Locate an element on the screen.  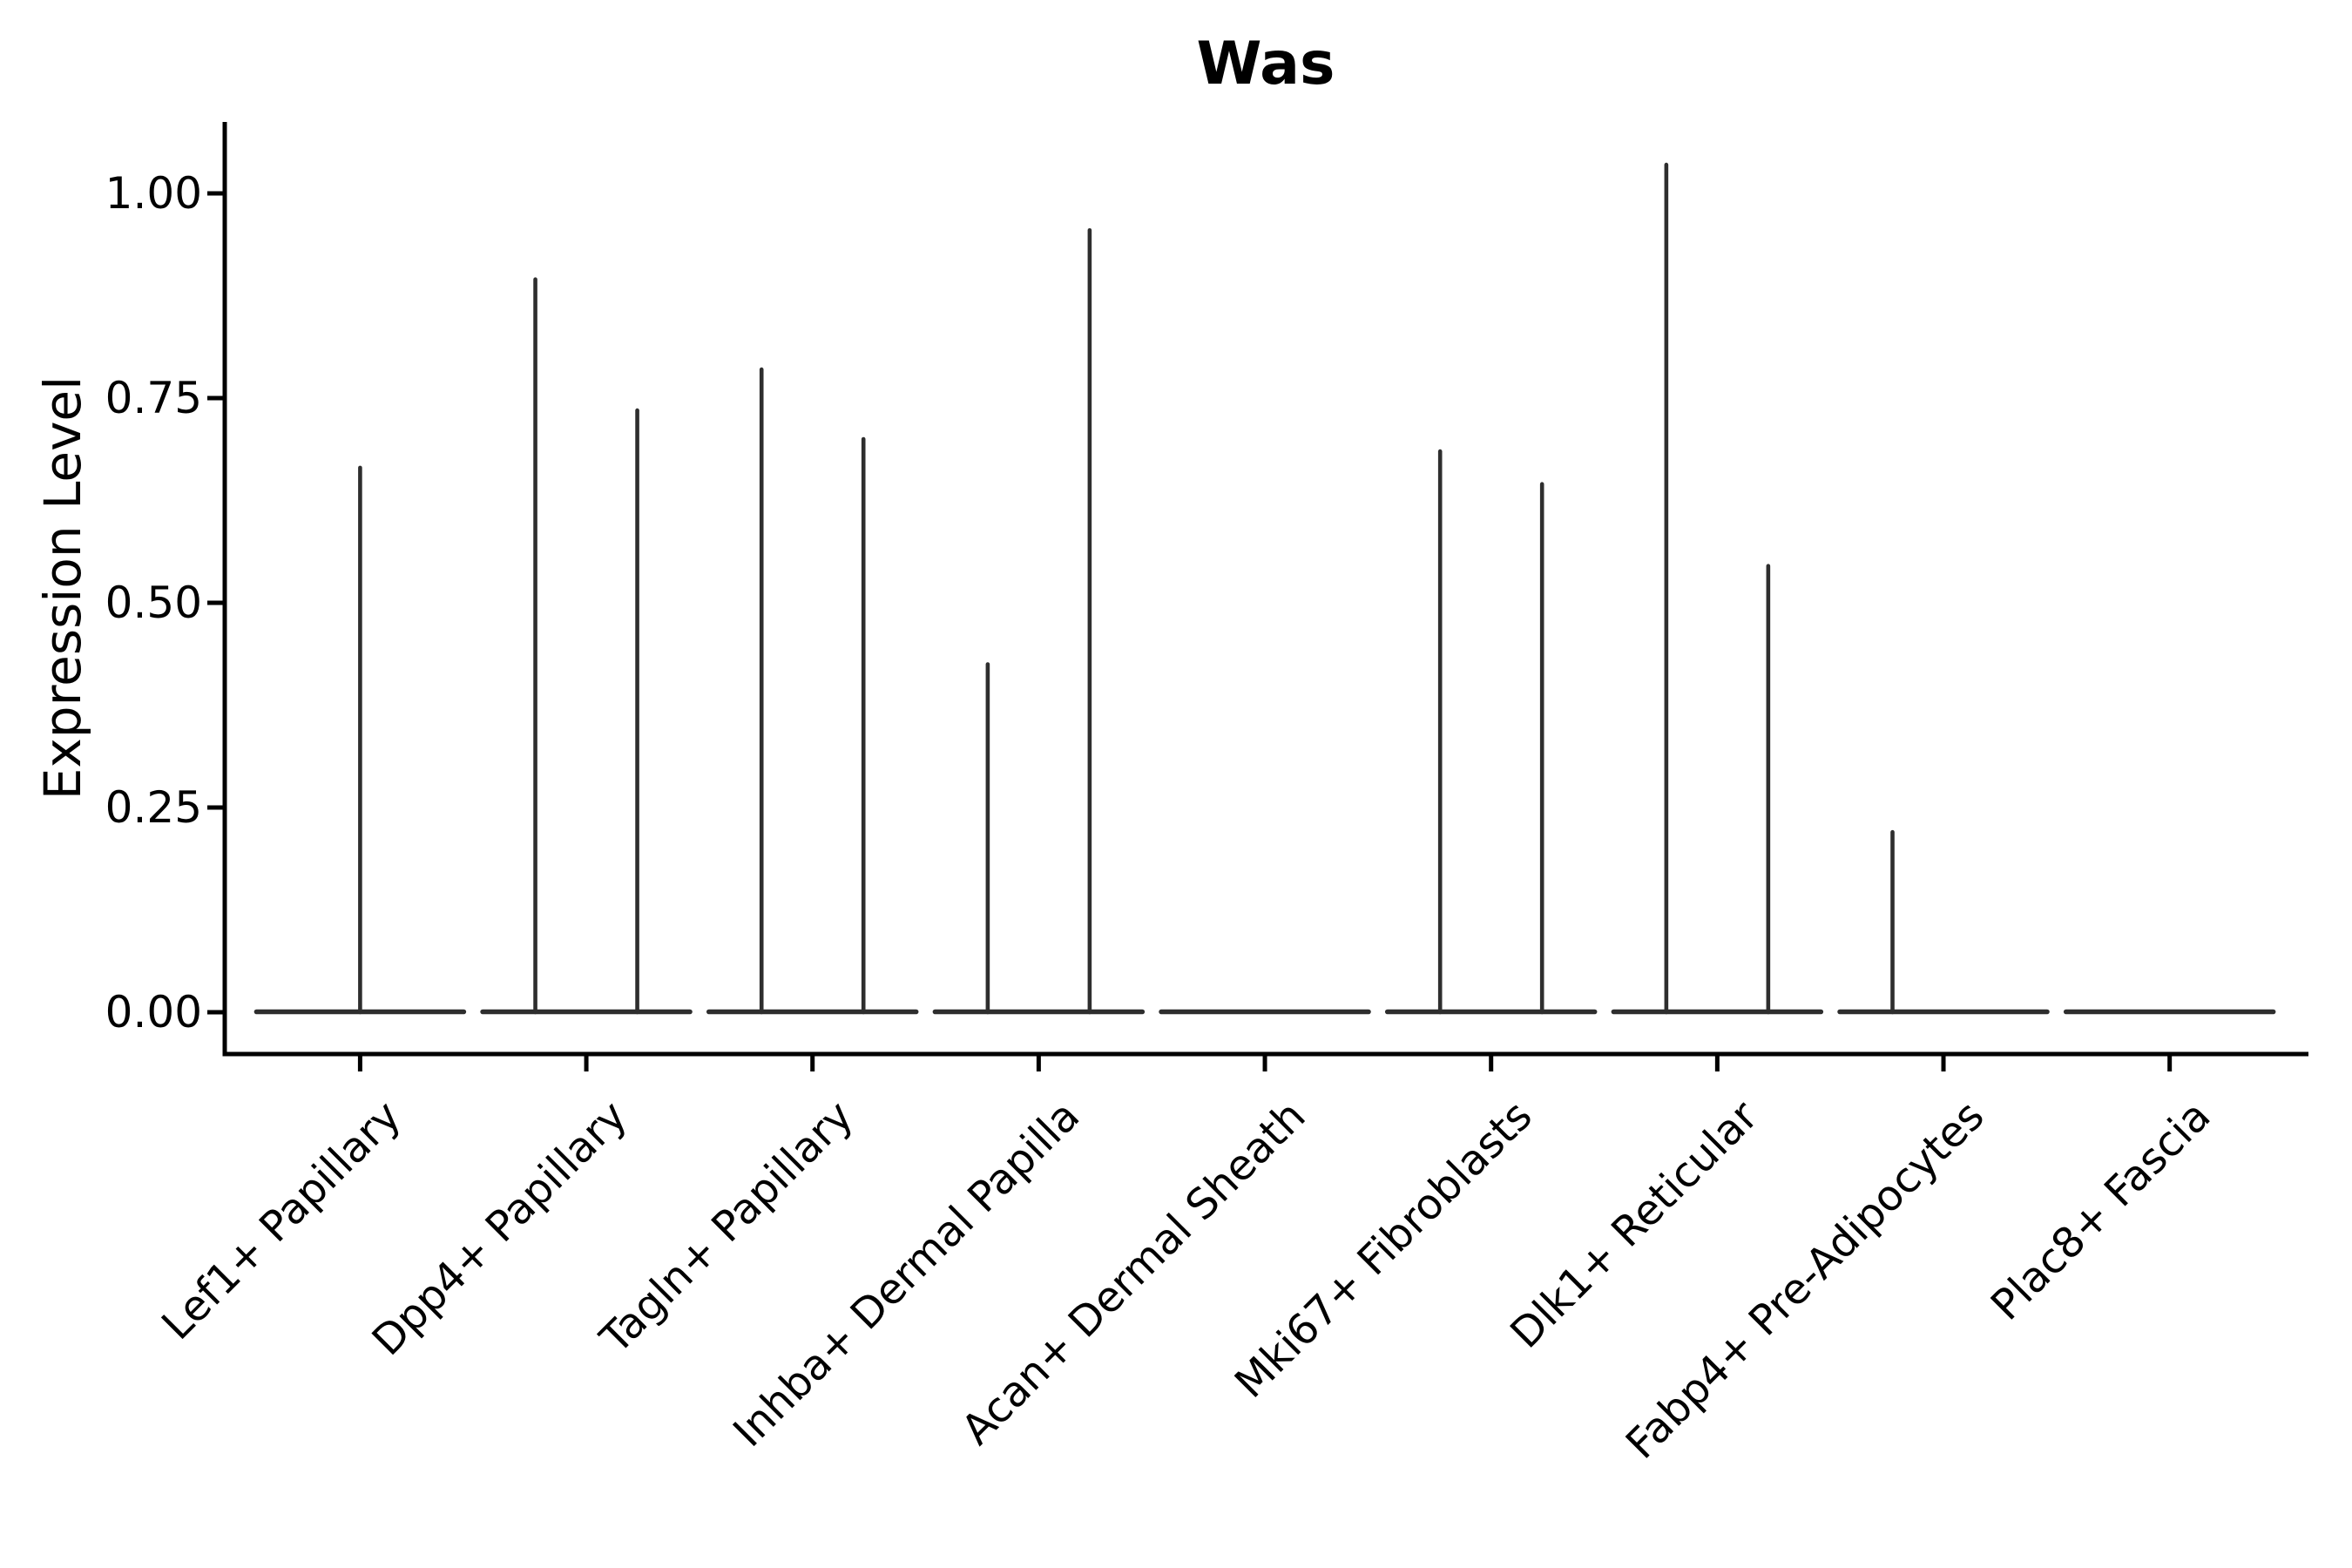
y-tick-label: 0.50 is located at coordinates (153, 603).